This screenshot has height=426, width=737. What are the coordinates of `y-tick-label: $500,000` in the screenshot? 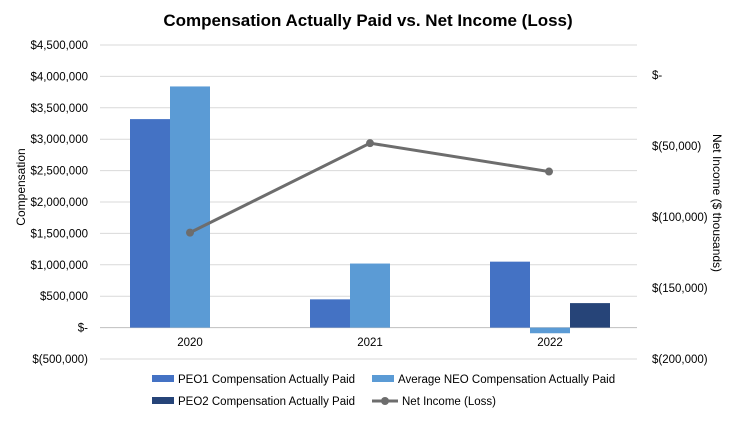 It's located at (64, 297).